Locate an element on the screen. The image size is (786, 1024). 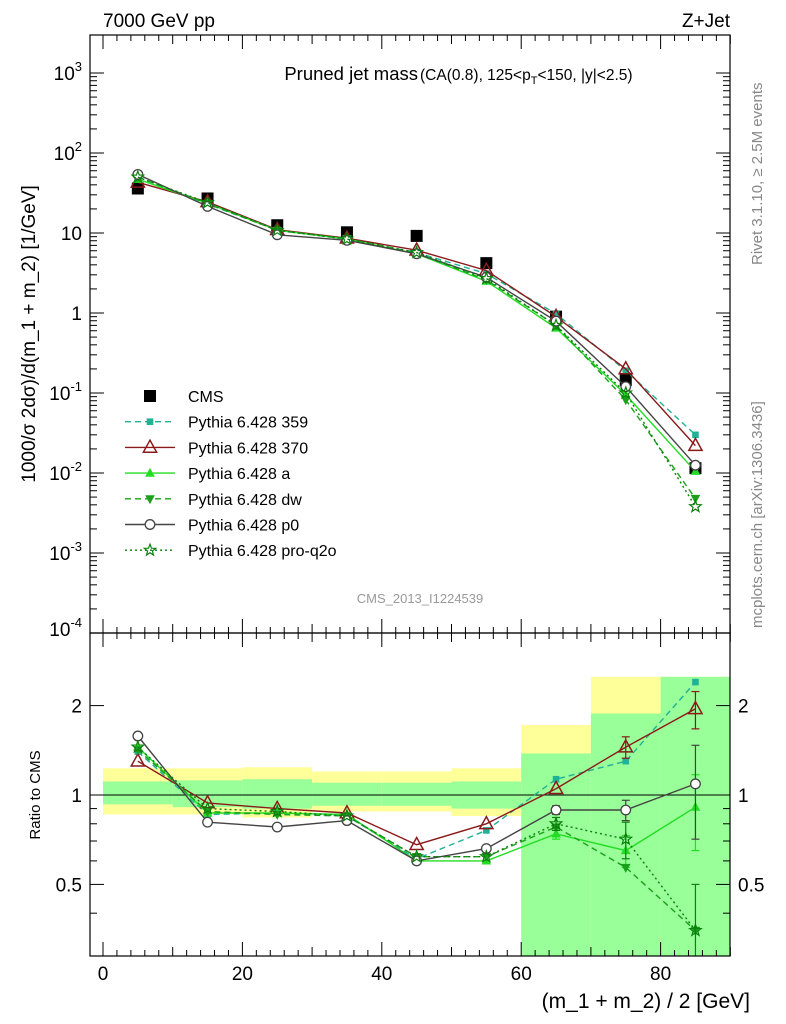
ratio-y-tick-label: 0.5 is located at coordinates (69, 885).